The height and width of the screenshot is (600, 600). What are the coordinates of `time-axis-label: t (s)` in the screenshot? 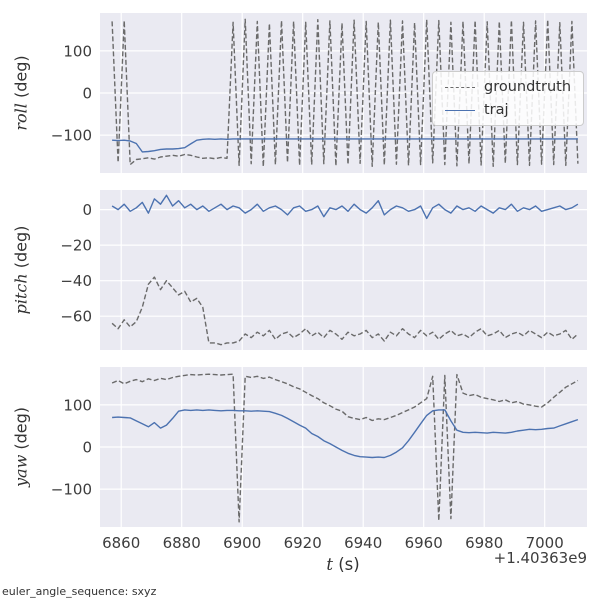 It's located at (342, 564).